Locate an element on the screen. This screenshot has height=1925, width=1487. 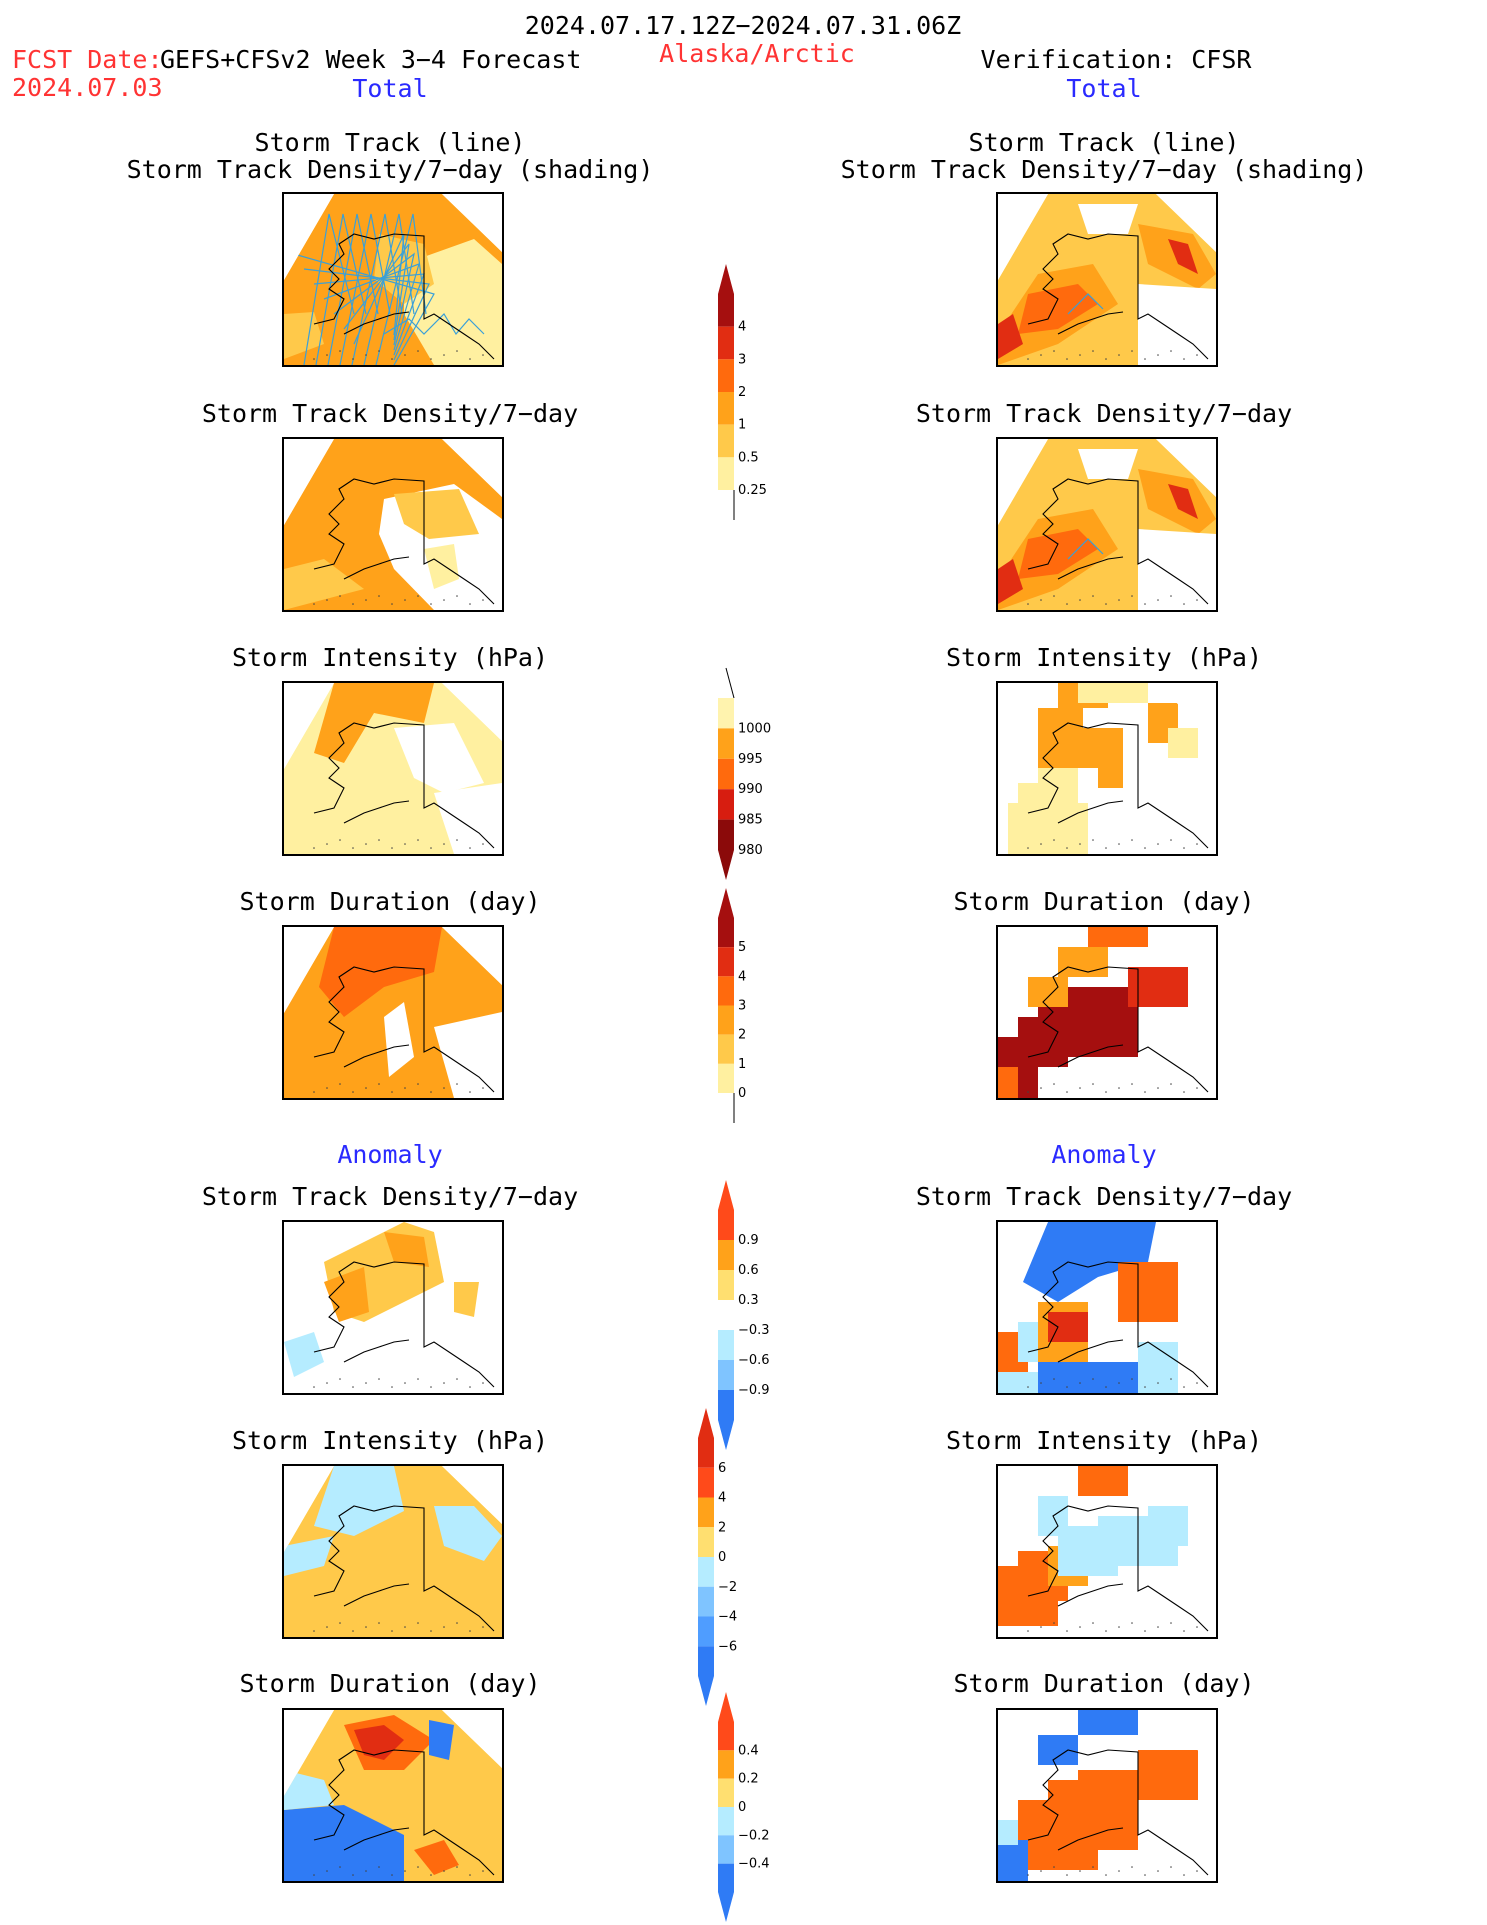
right-track-shading-title: Storm Track Density/7−day (shading) is located at coordinates (1104, 169).